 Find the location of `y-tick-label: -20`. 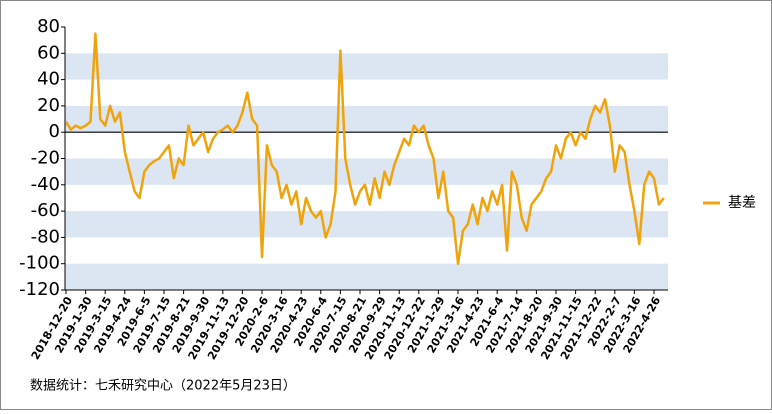

y-tick-label: -20 is located at coordinates (45, 158).